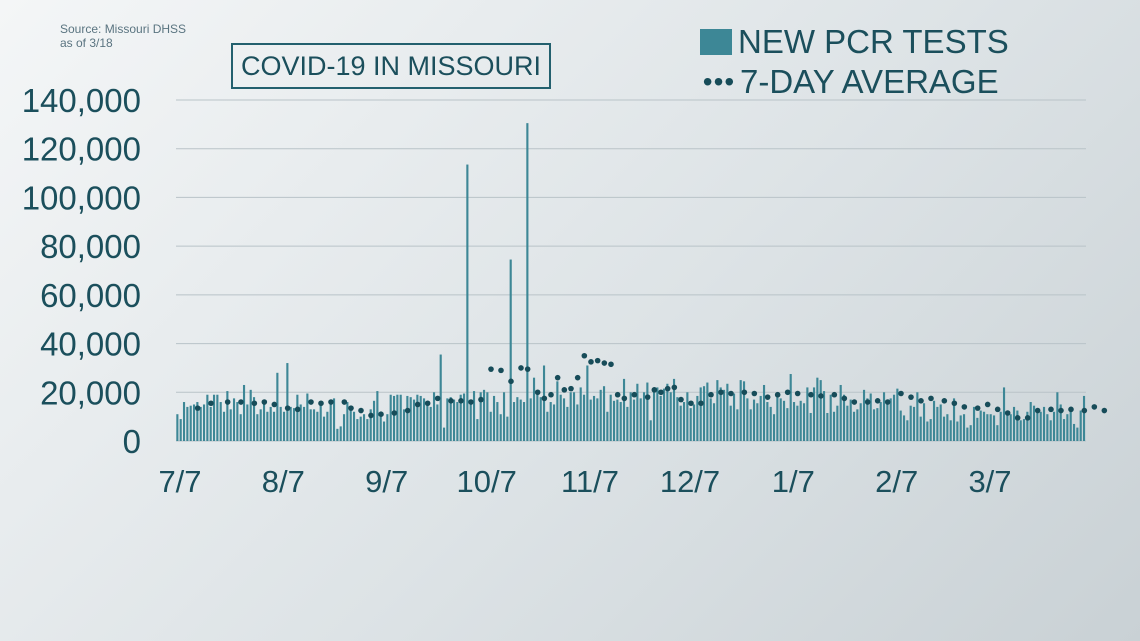  I want to click on legend: NEW PCR TESTS ••• 7-DAY AVERAGE, so click(854, 62).